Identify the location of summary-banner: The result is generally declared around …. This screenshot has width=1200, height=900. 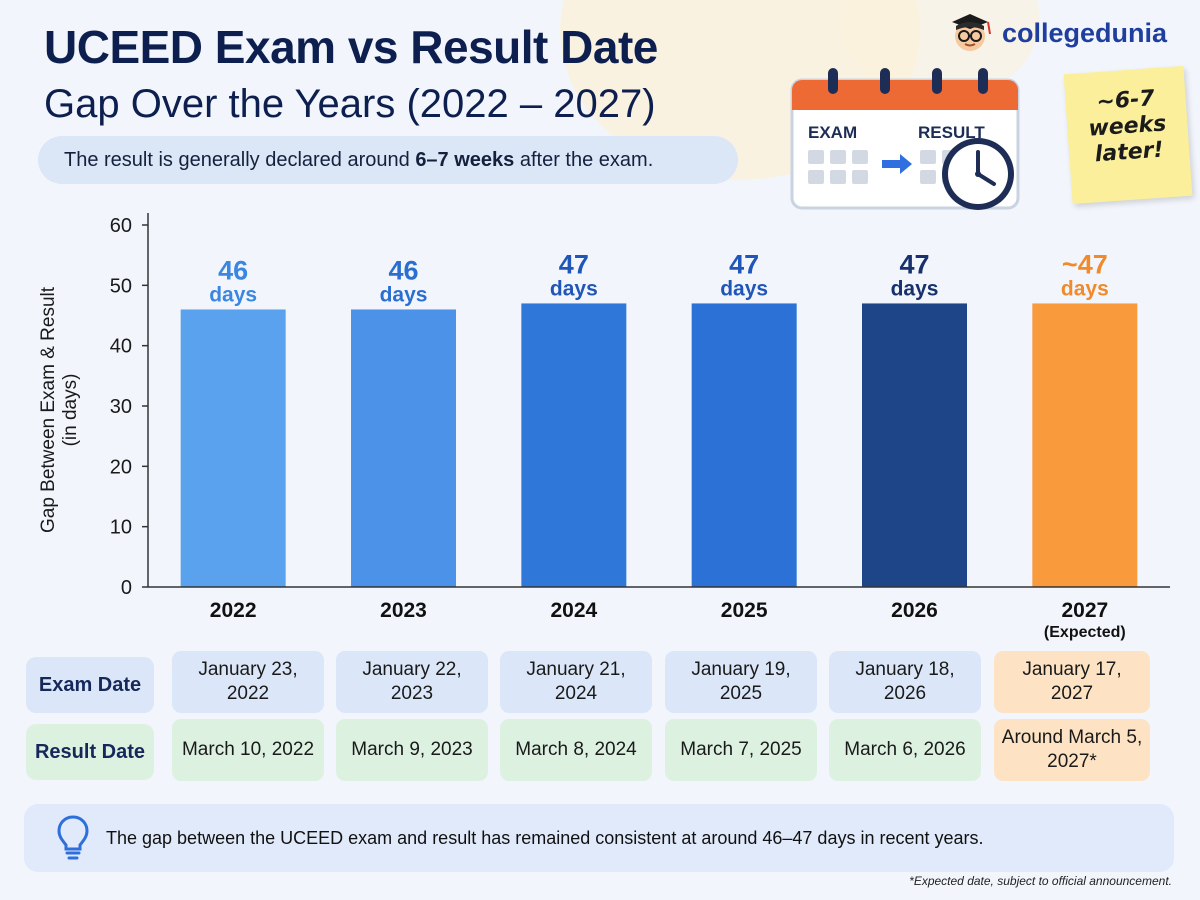
(388, 160).